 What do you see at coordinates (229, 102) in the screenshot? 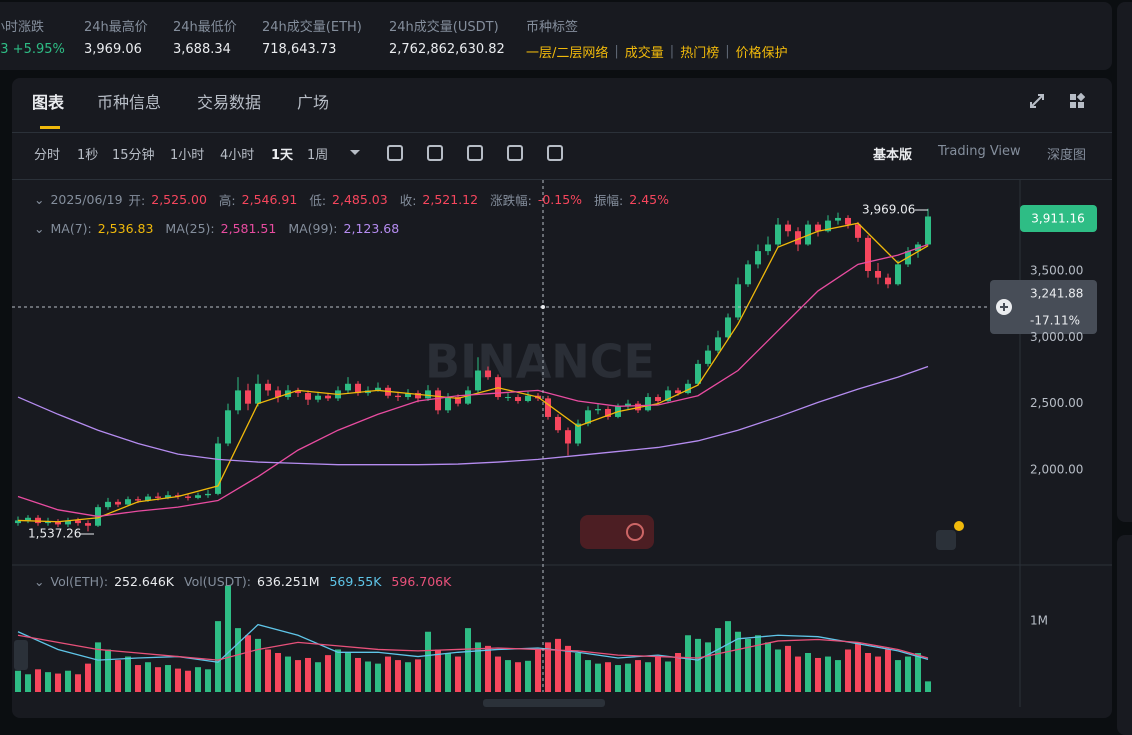
I see `tab: 交易数据` at bounding box center [229, 102].